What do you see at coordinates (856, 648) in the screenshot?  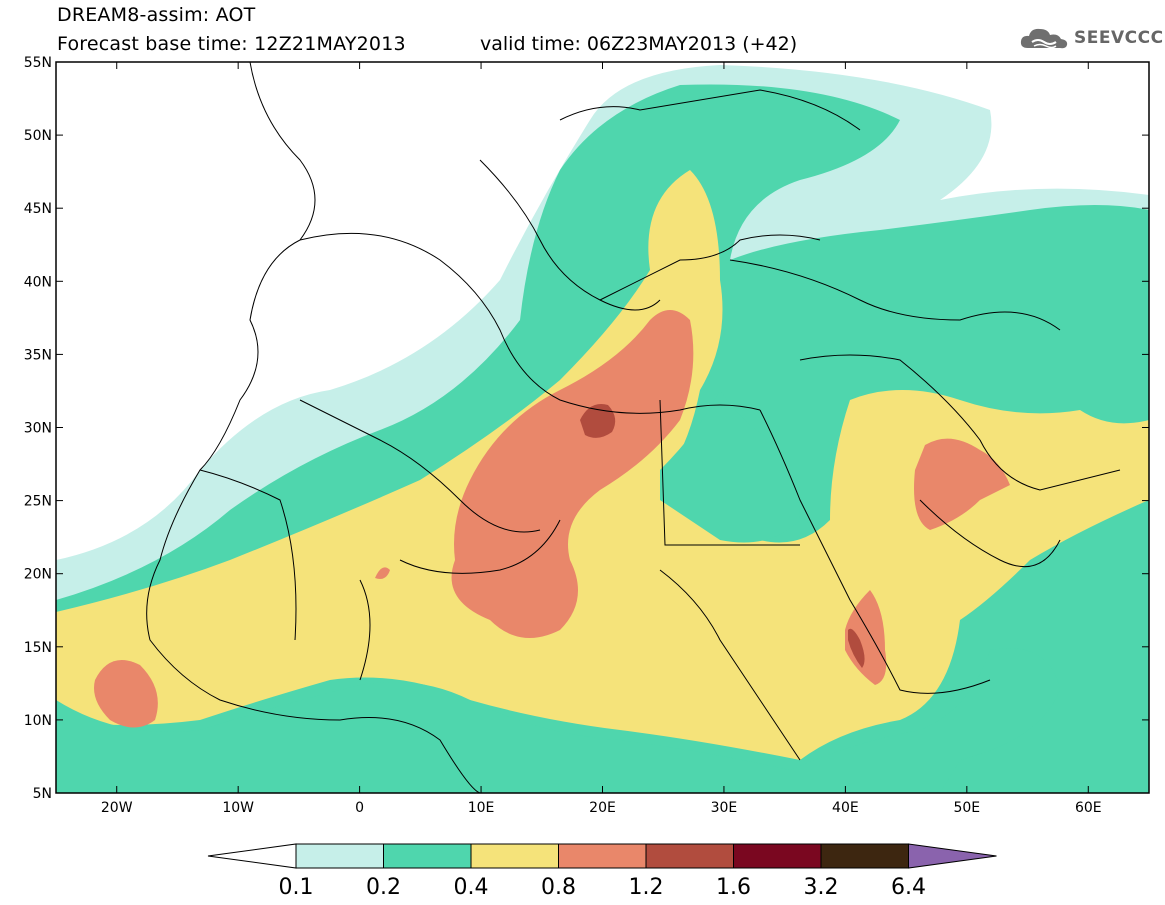 I see `aot-contour-1.2-redsea` at bounding box center [856, 648].